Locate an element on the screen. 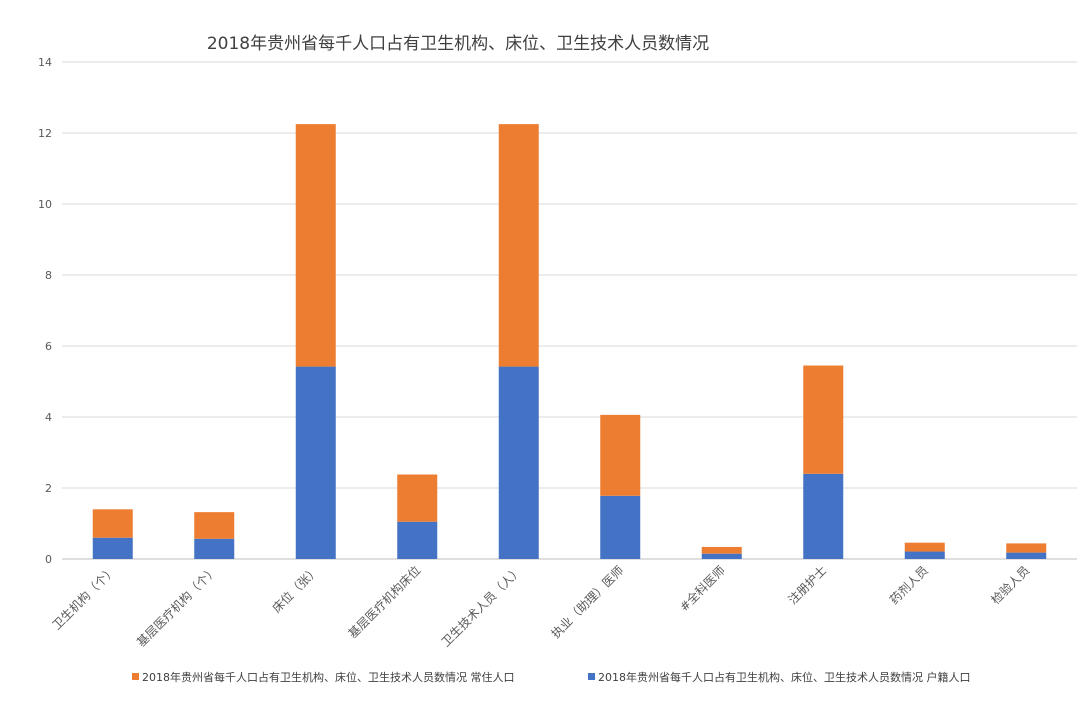  legend-label: 2018年贵州省每千人口占有卫生机构、床位、卫生技术人员数情况 常住人口 is located at coordinates (328, 677).